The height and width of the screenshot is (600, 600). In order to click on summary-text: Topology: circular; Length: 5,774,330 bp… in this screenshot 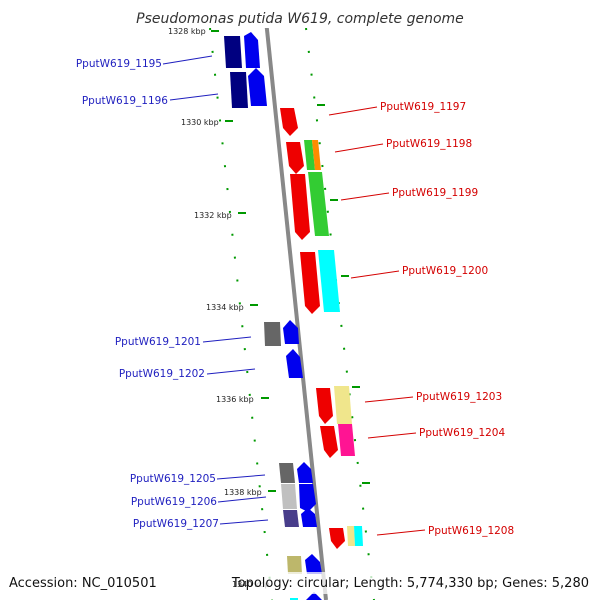, I will do `click(410, 583)`.